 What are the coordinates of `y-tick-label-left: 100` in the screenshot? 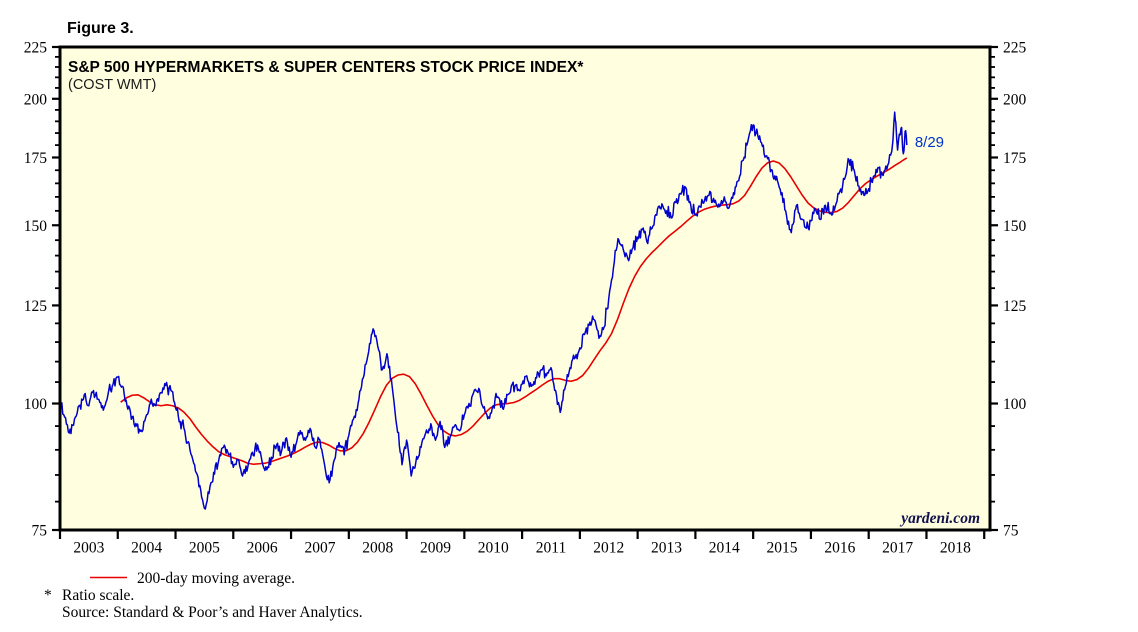 It's located at (36, 404).